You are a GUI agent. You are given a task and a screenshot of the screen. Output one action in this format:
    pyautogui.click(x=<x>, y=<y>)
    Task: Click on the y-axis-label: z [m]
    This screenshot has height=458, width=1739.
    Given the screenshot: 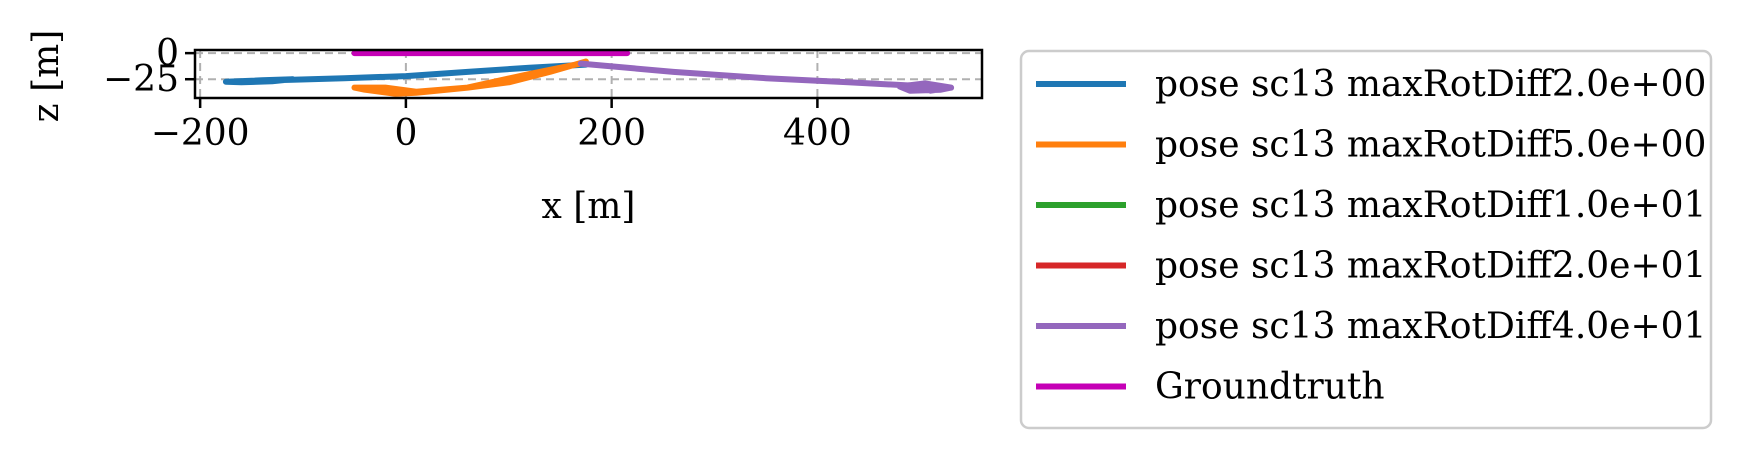 What is the action you would take?
    pyautogui.click(x=46, y=76)
    